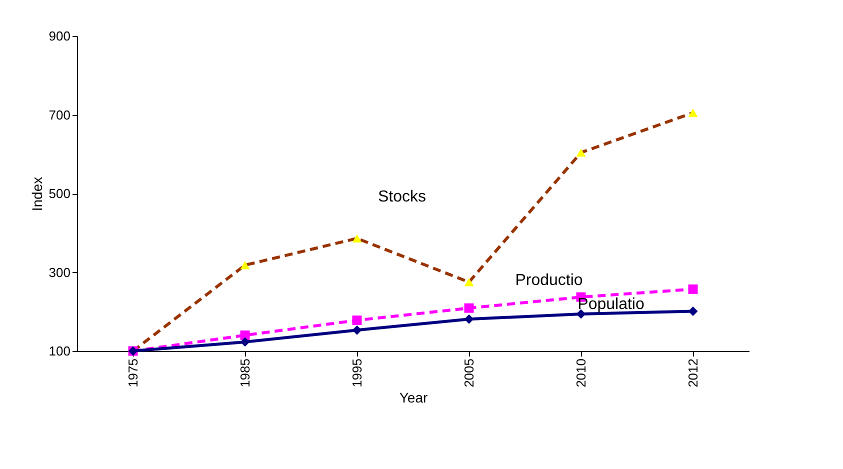 The image size is (843, 469). Describe the element at coordinates (413, 397) in the screenshot. I see `x-axis-title: Year` at that location.